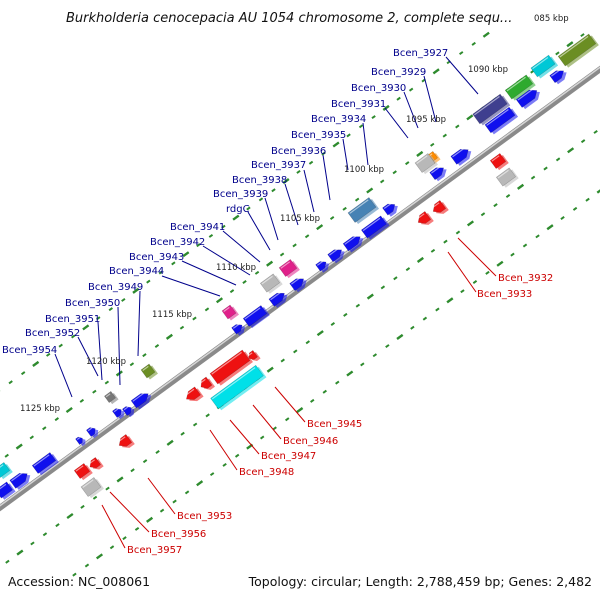 The width and height of the screenshot is (600, 600). I want to click on gene-label-bcen-3953: Bcen_3953, so click(204, 516).